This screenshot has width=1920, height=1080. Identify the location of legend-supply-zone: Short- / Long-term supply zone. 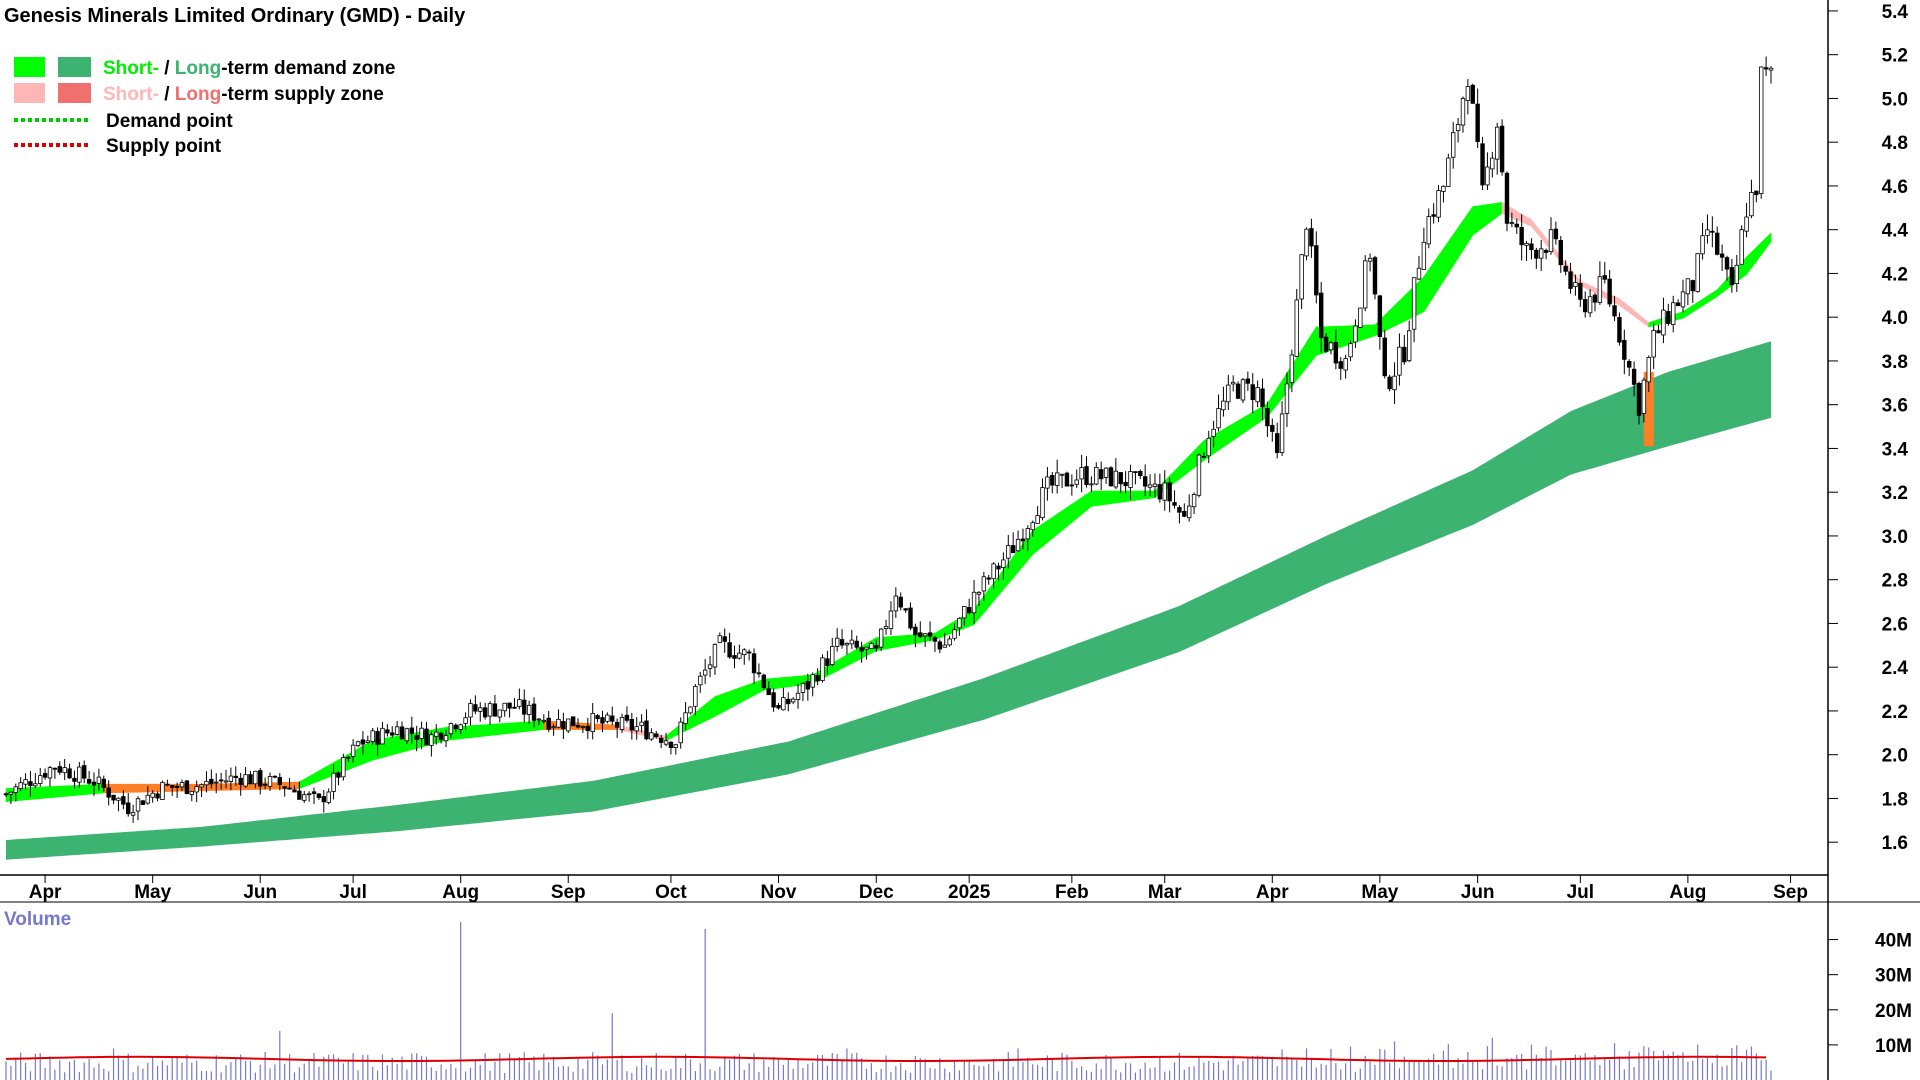
(243, 94).